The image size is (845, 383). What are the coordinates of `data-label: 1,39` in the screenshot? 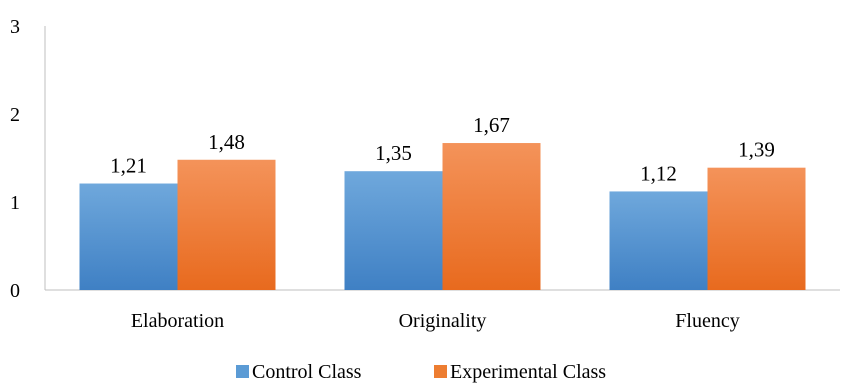 It's located at (756, 150).